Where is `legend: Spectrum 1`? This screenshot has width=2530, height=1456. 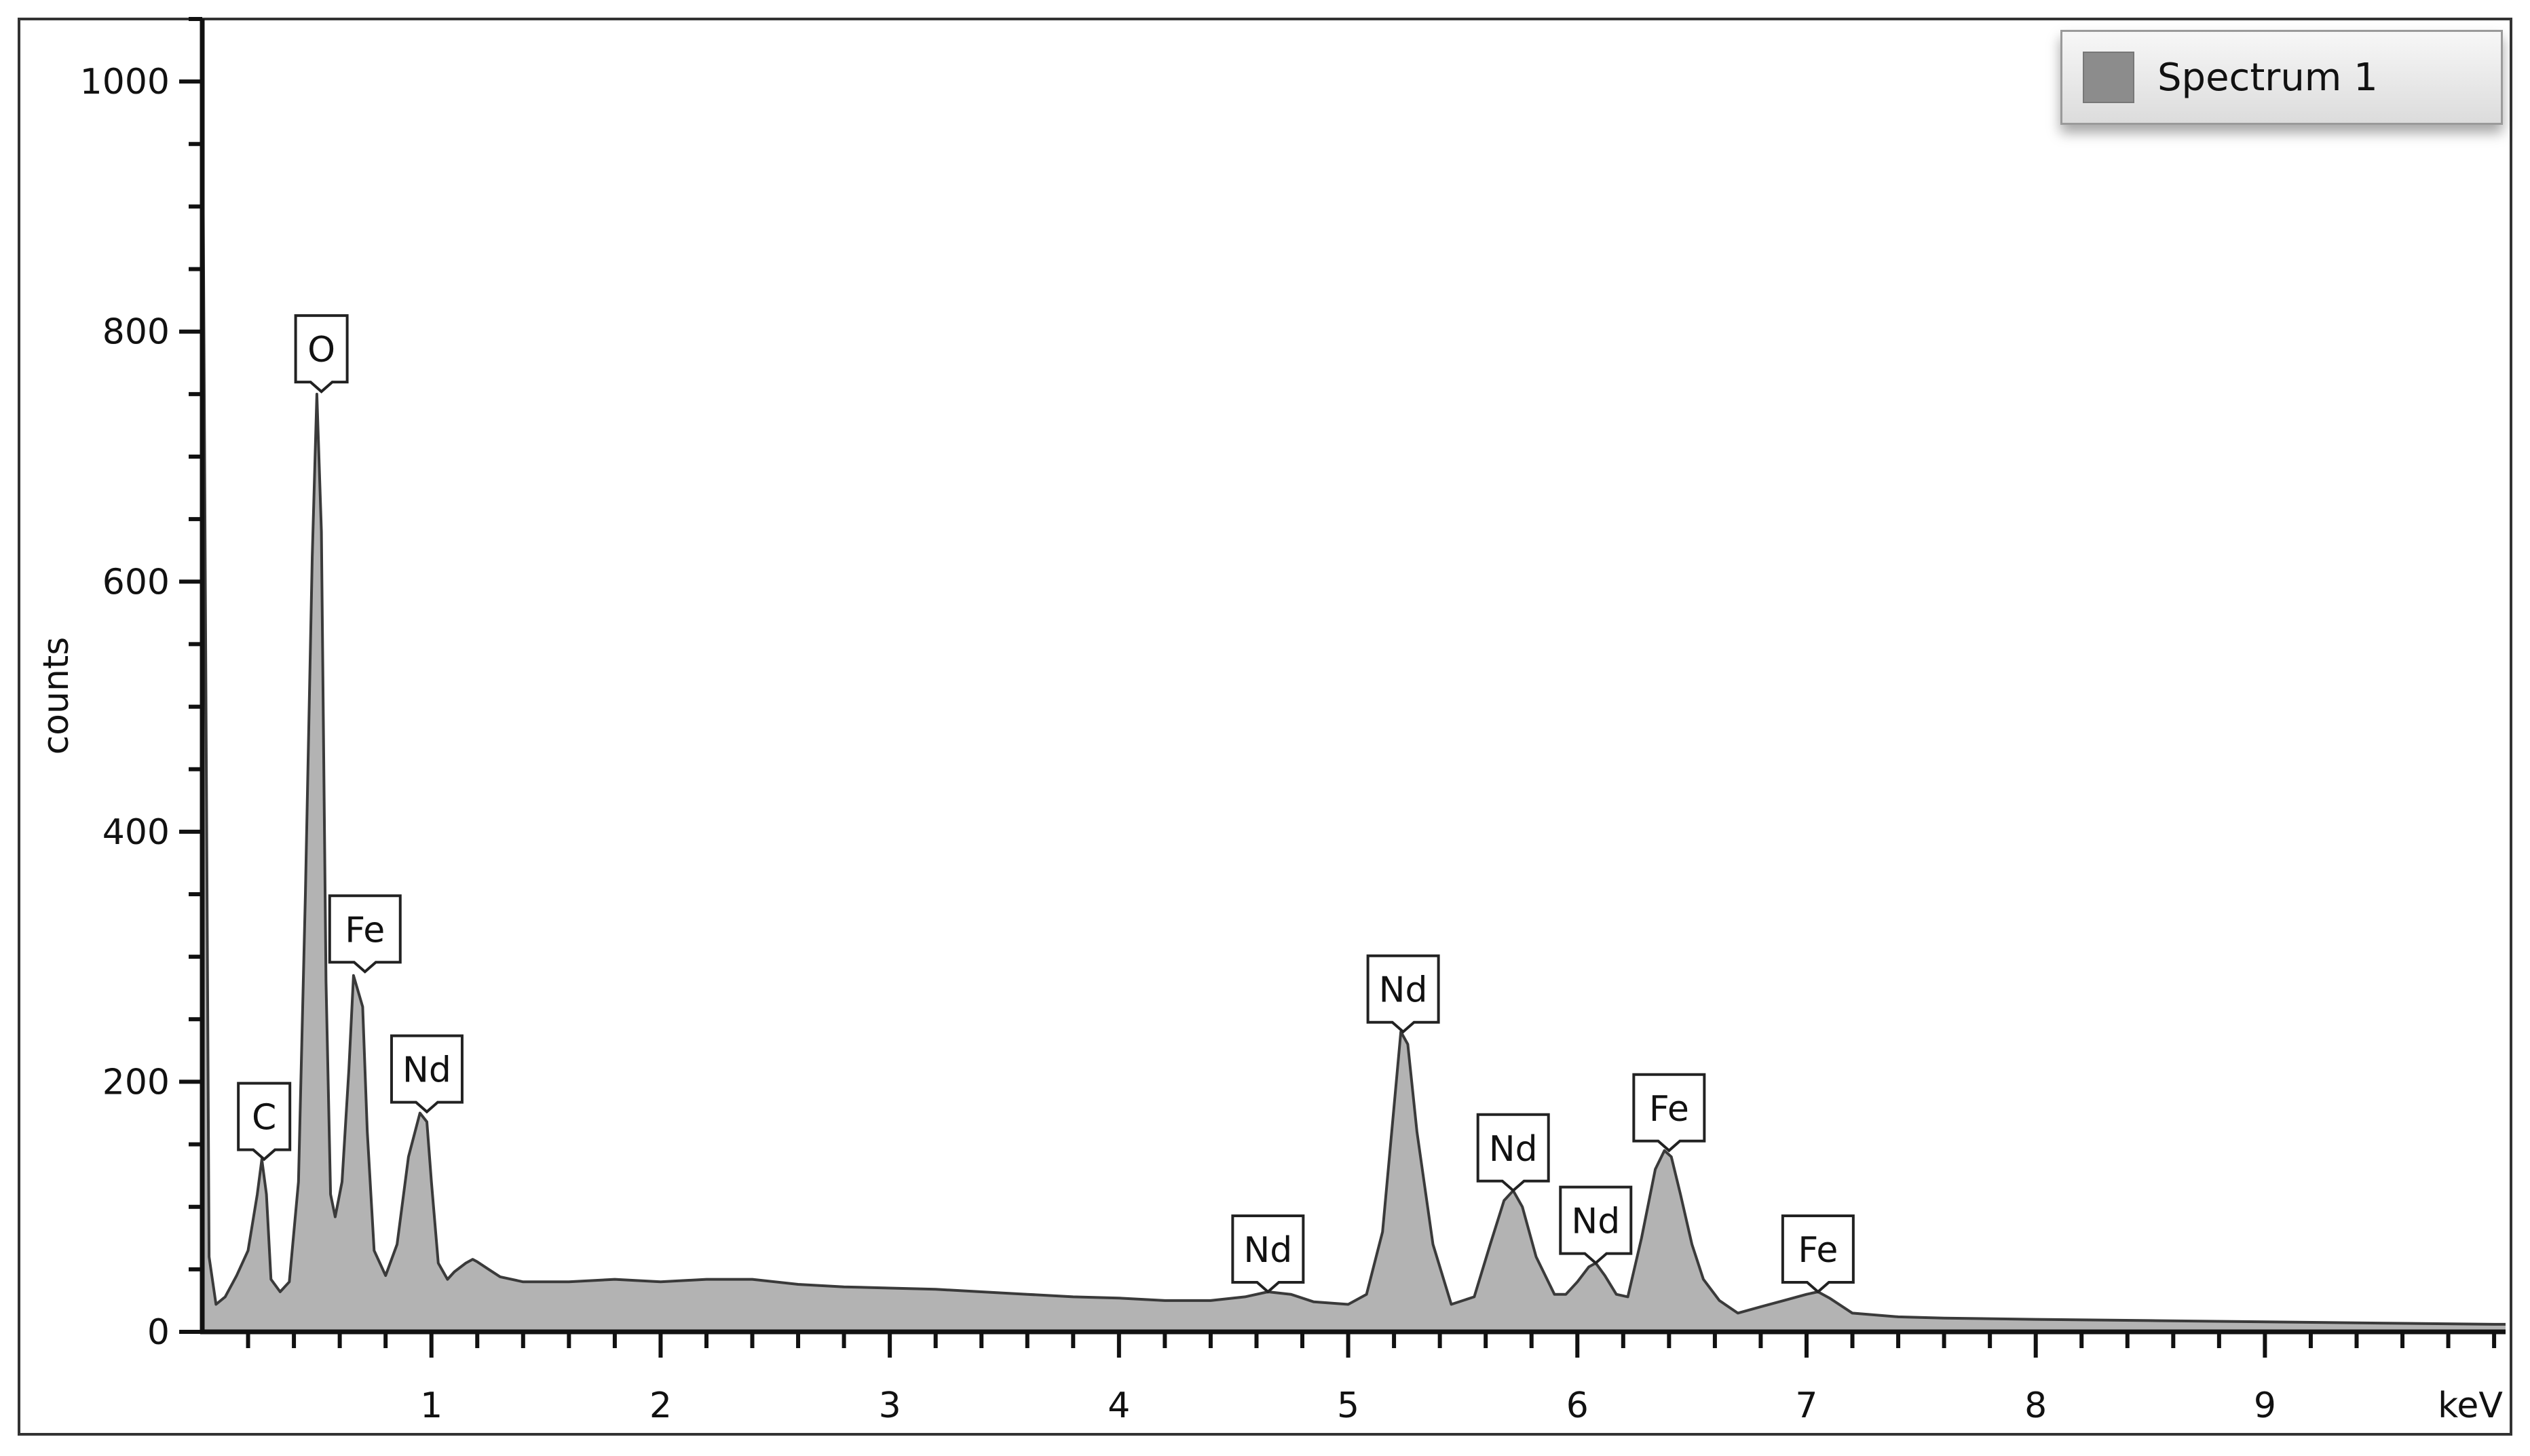
legend: Spectrum 1 is located at coordinates (2281, 77).